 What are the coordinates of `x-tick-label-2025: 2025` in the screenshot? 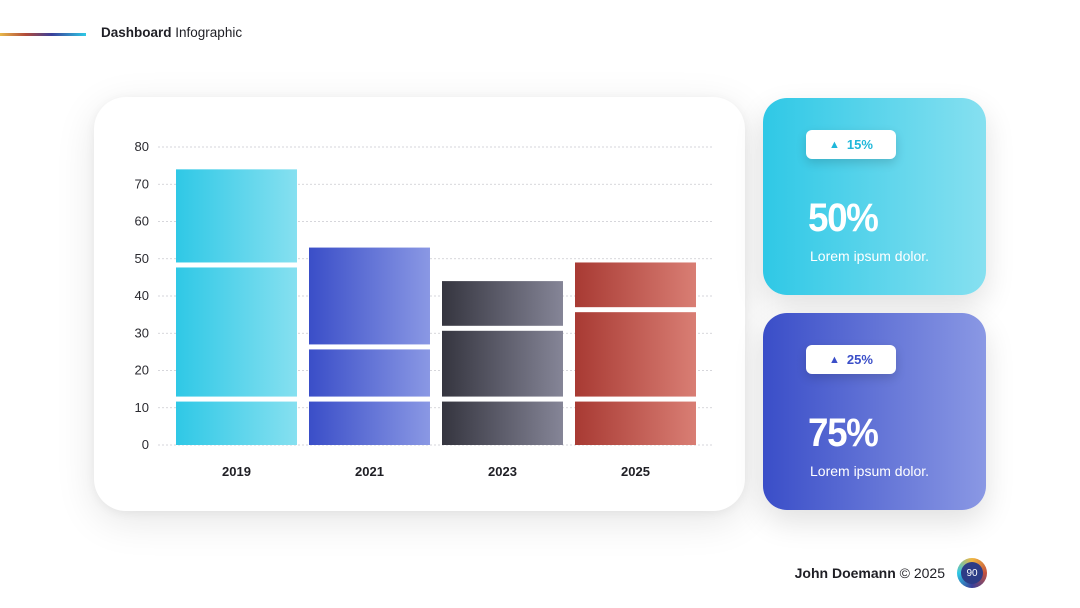 It's located at (635, 471).